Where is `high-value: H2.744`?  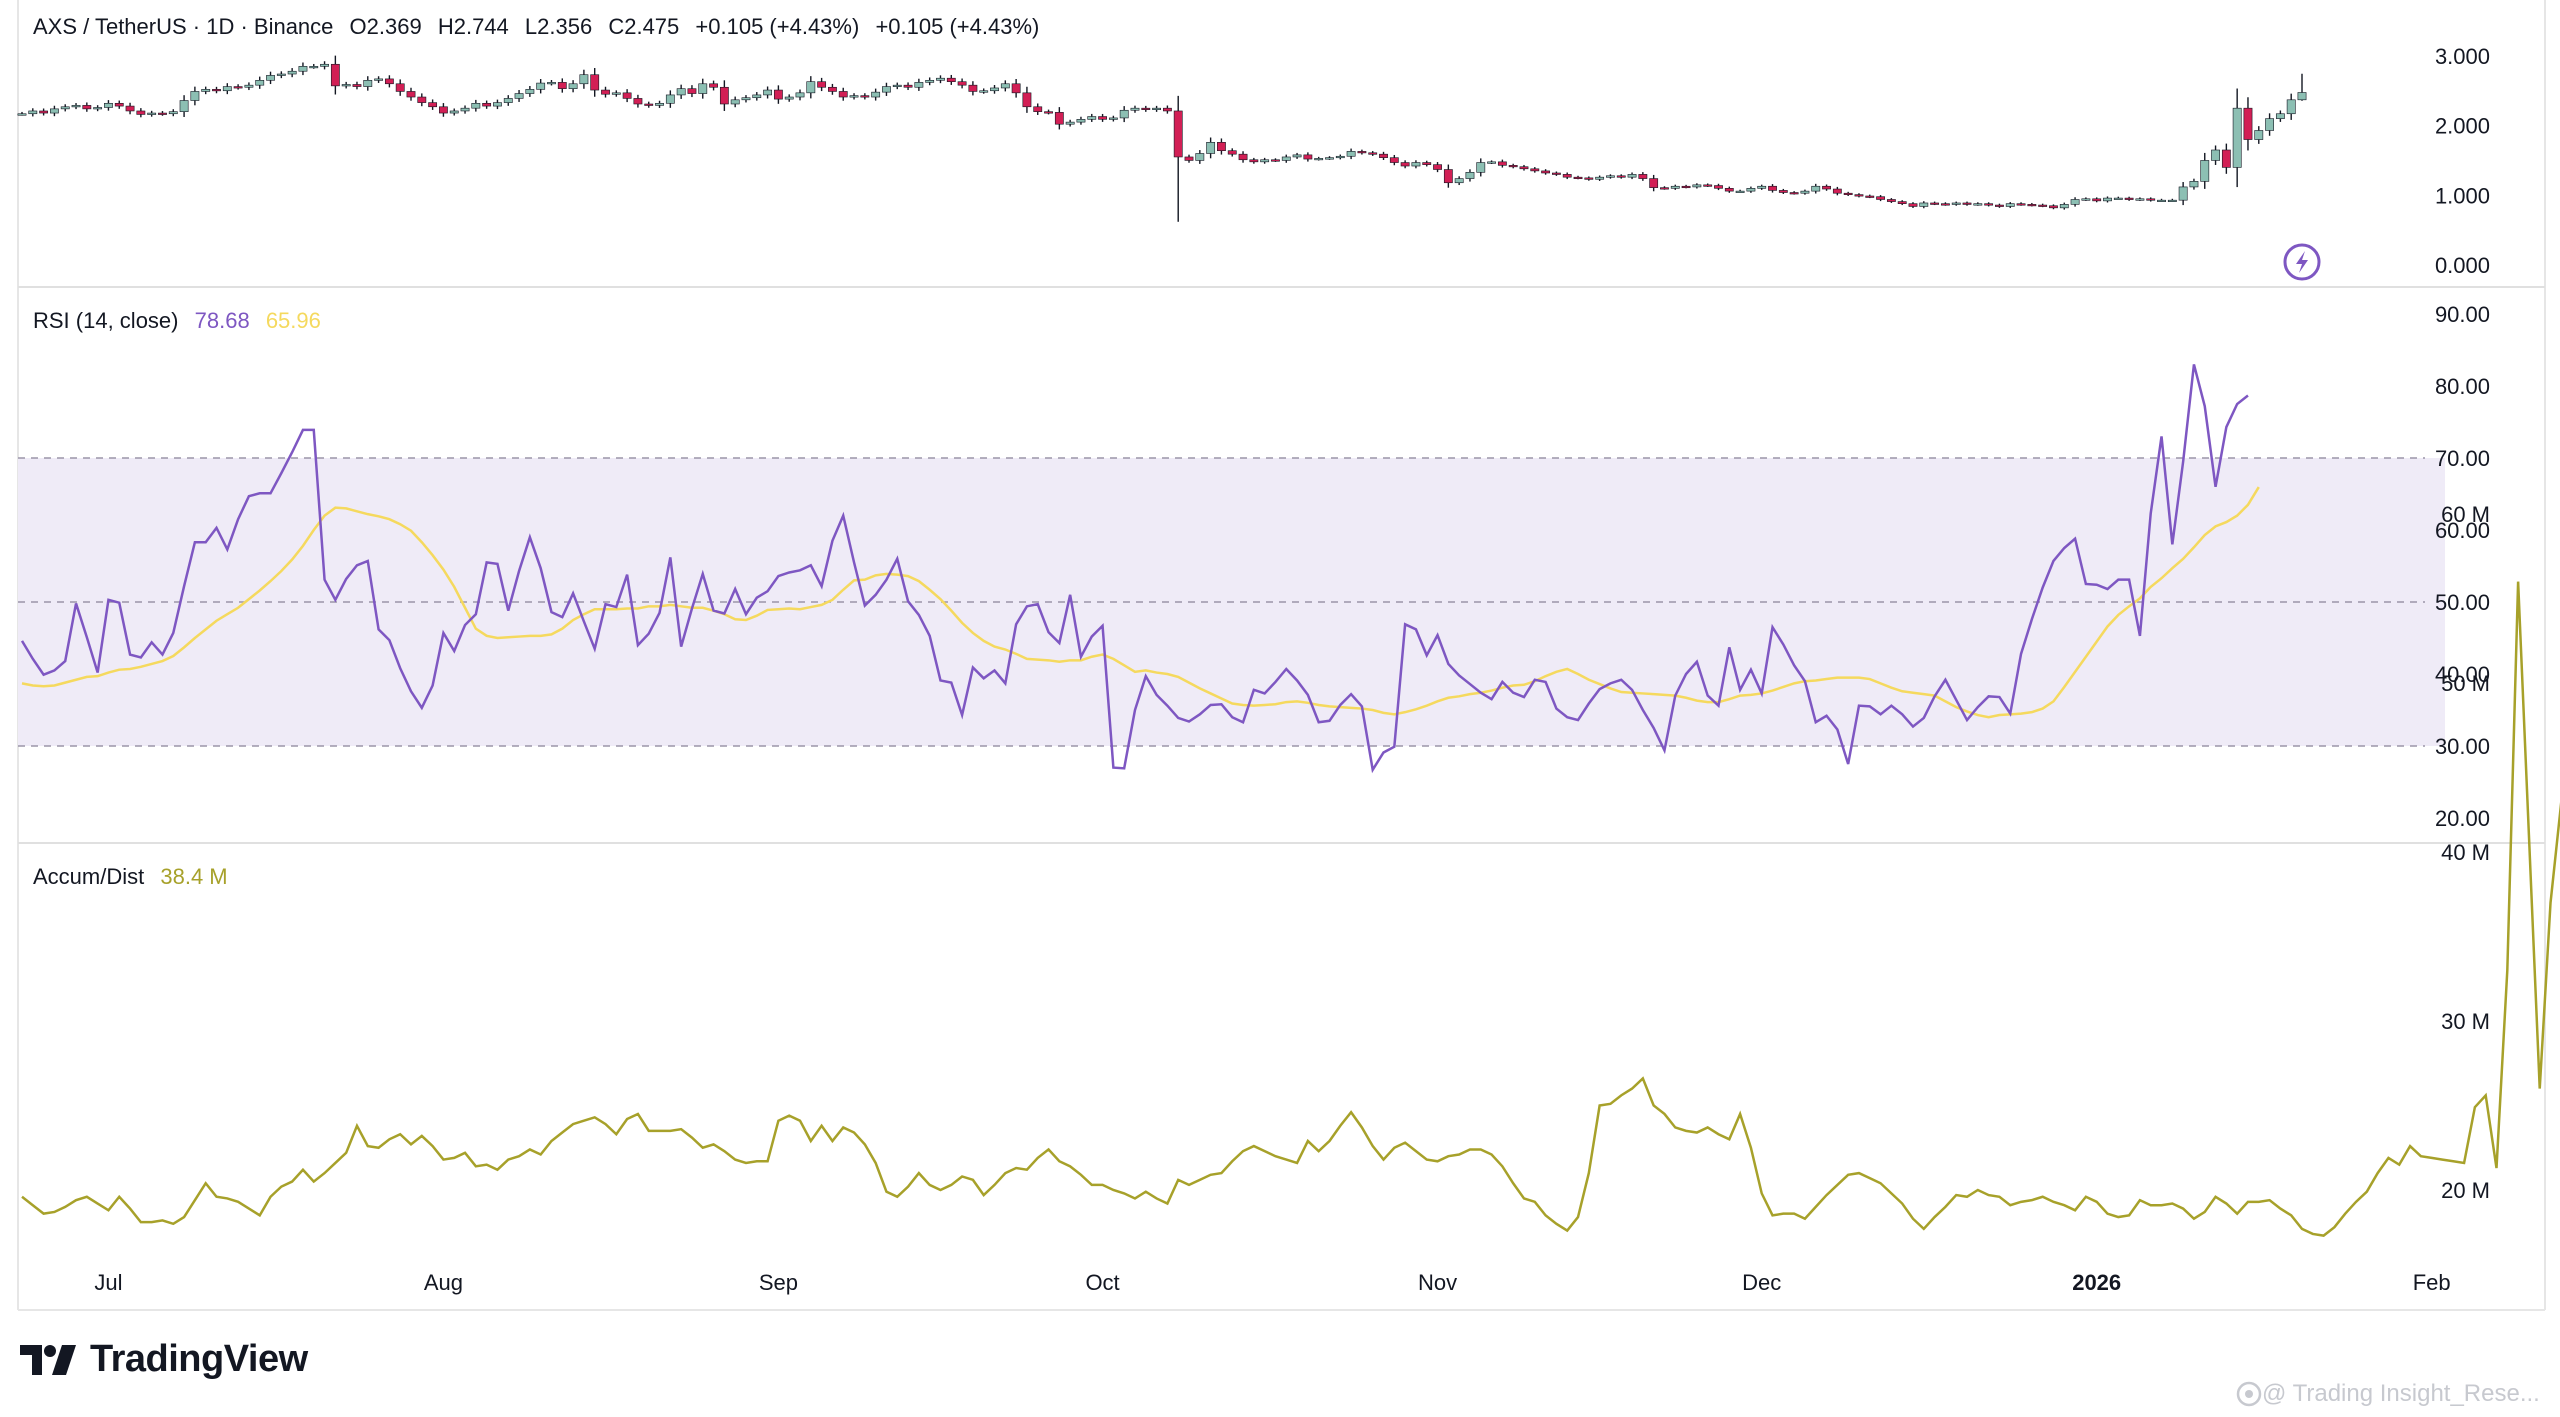
high-value: H2.744 is located at coordinates (473, 26).